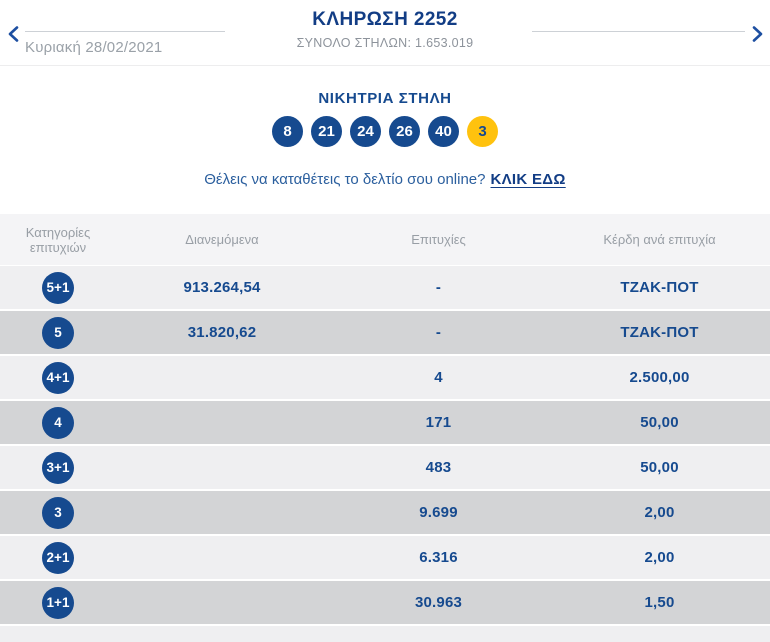  Describe the element at coordinates (385, 287) in the screenshot. I see `table-row: 5+1 913.264,54 - ΤΖΑΚ-ΠΟΤ` at that location.